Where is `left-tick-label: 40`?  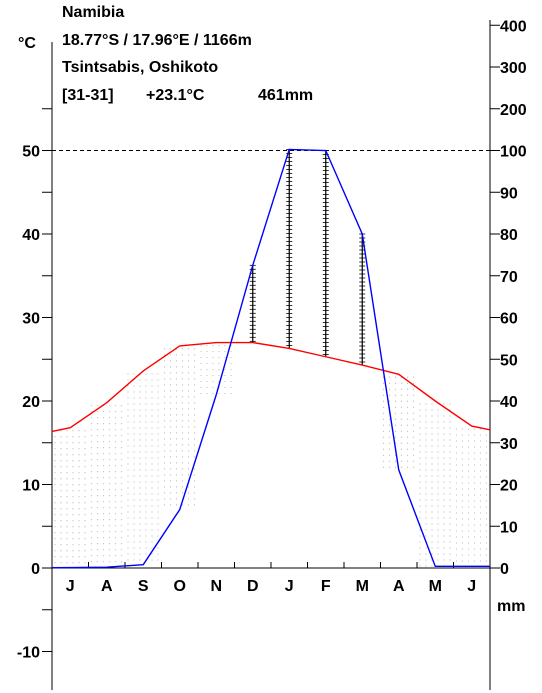
left-tick-label: 40 is located at coordinates (31, 235).